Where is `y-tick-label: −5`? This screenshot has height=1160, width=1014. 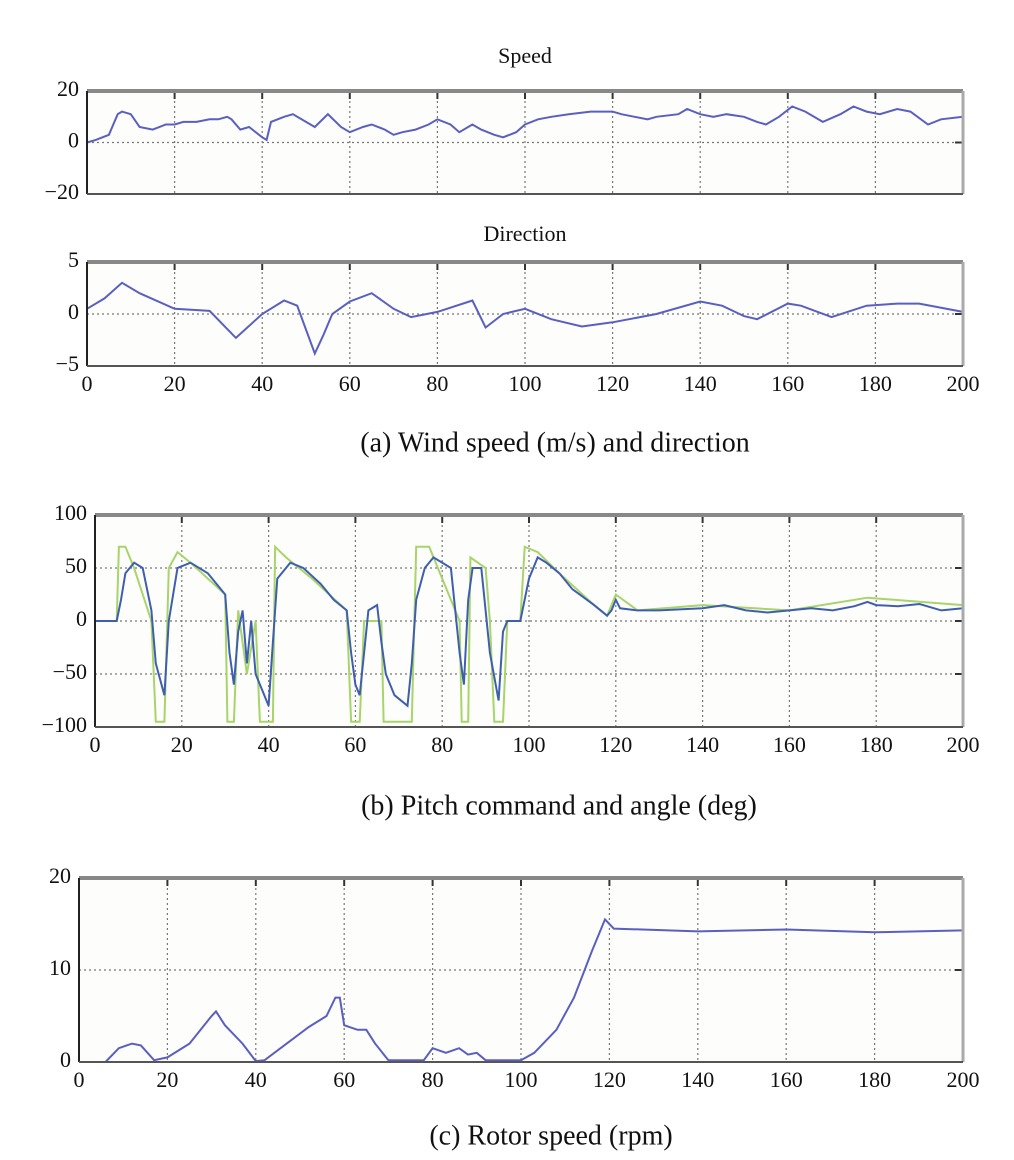
y-tick-label: −5 is located at coordinates (67, 363).